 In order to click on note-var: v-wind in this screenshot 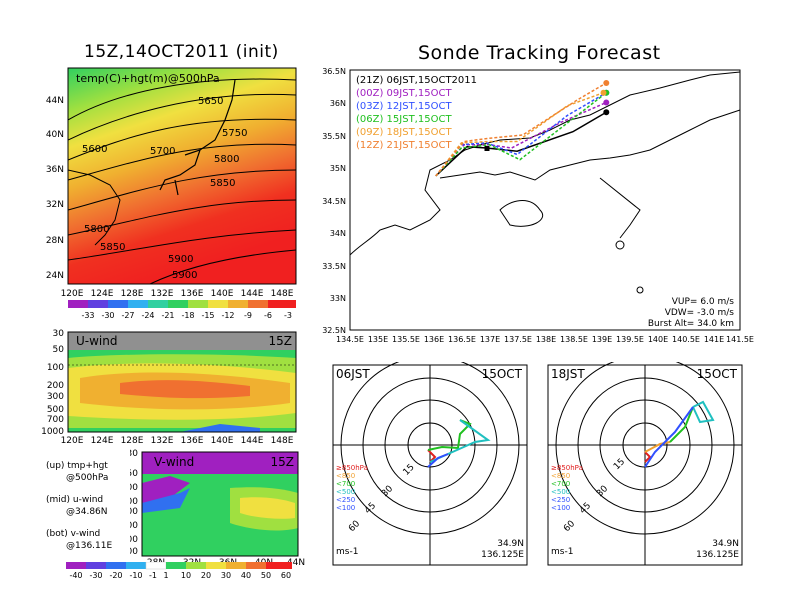, I will do `click(85, 534)`.